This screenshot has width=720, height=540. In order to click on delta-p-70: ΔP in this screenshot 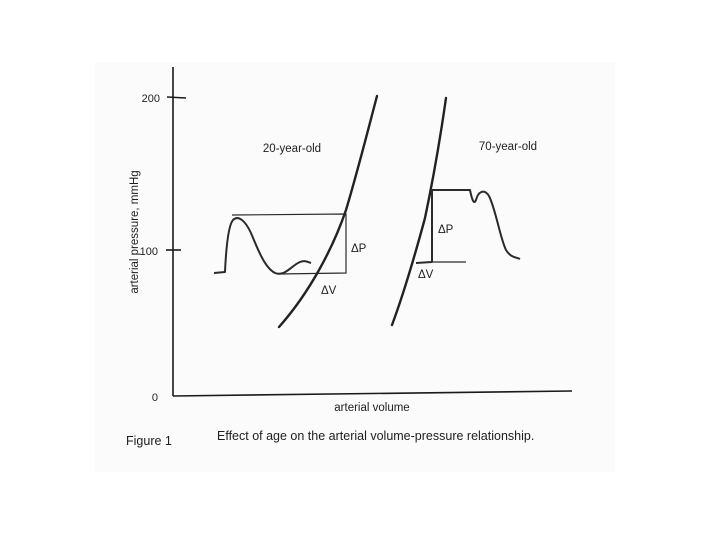, I will do `click(446, 230)`.